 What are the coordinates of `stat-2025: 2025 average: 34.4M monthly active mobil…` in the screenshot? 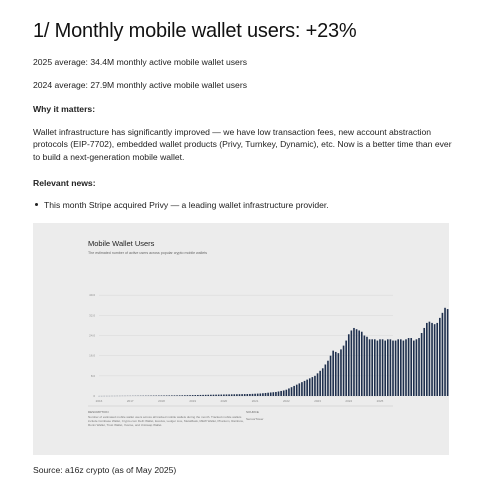 It's located at (140, 62).